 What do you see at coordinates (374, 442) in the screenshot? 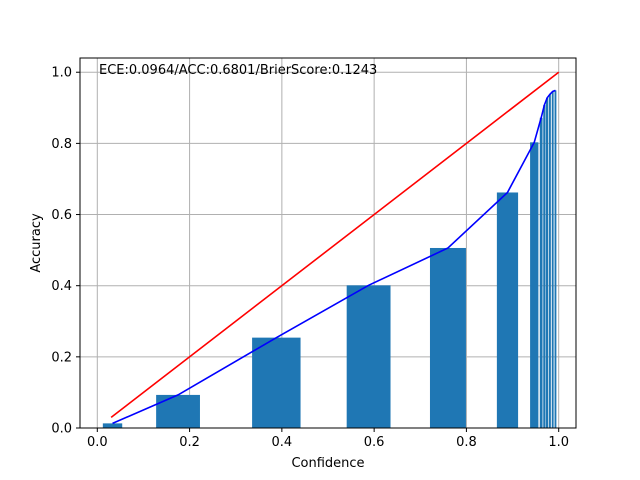
I see `x-tick-label-3: 0.6` at bounding box center [374, 442].